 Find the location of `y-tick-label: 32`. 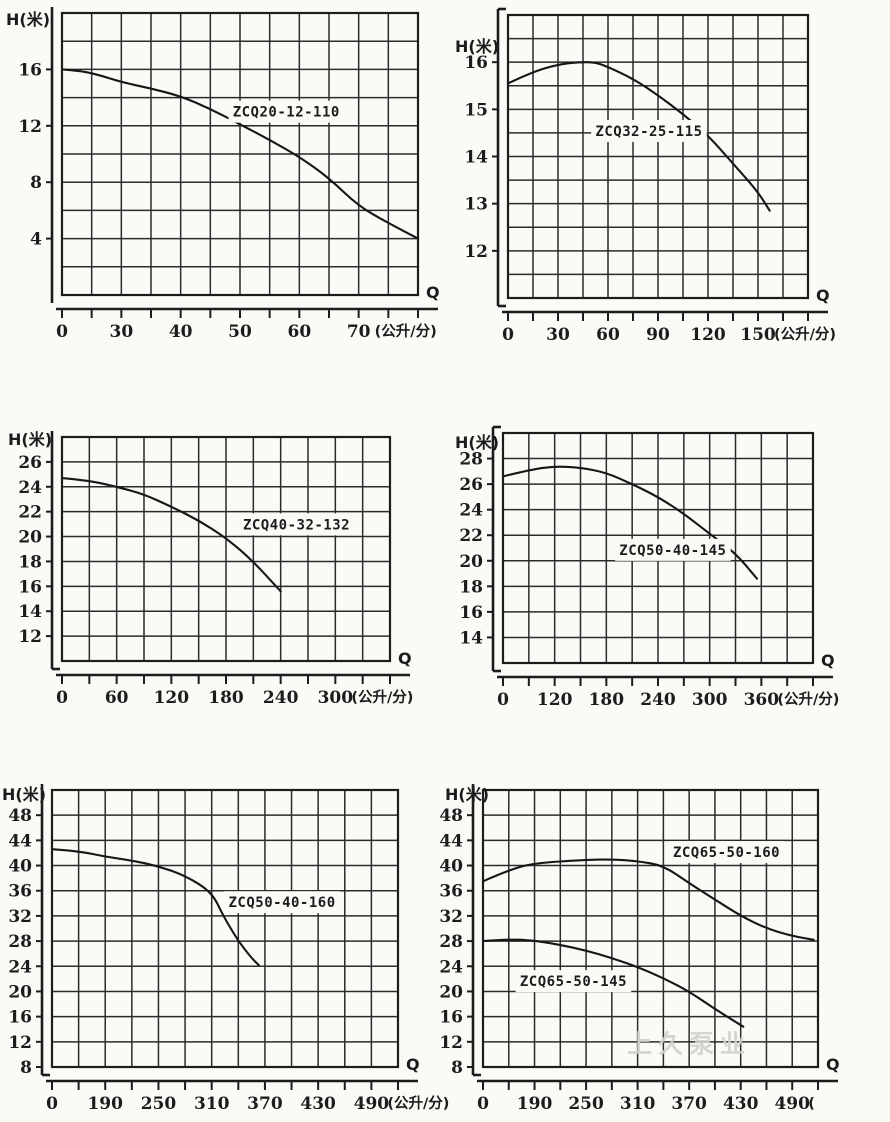

y-tick-label: 32 is located at coordinates (451, 917).